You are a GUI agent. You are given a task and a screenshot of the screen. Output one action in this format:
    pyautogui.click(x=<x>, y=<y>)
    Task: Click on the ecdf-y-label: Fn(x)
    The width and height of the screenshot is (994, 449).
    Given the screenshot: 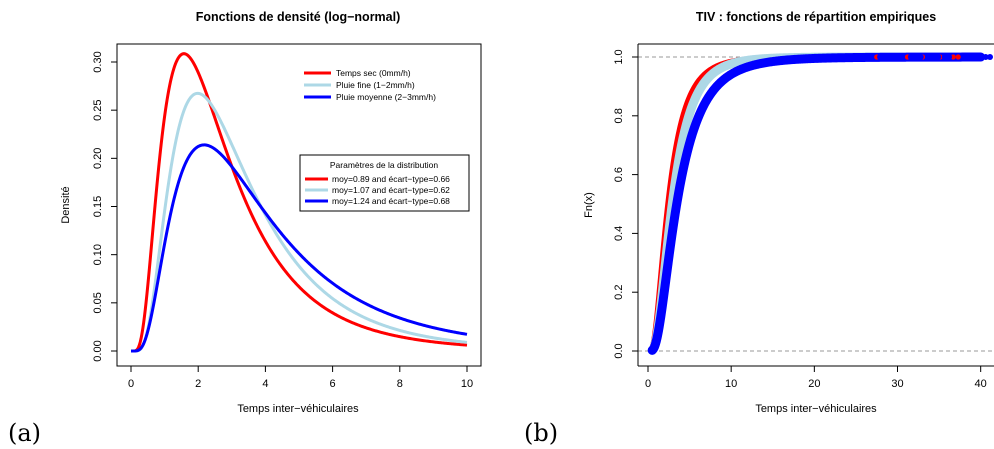 What is the action you would take?
    pyautogui.click(x=589, y=205)
    